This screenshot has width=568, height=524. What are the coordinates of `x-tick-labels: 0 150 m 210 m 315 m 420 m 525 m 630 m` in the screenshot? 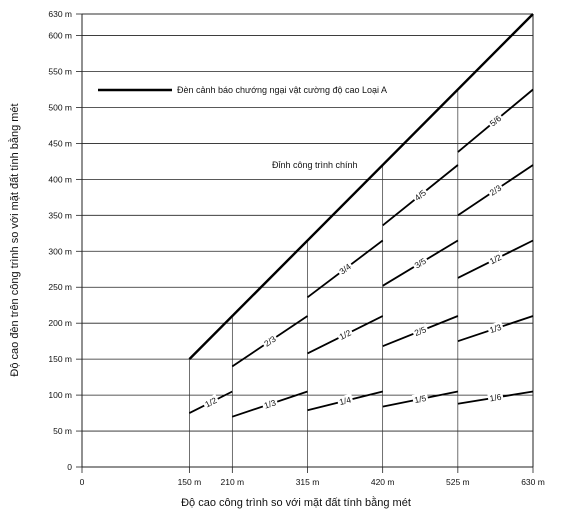 It's located at (312, 477).